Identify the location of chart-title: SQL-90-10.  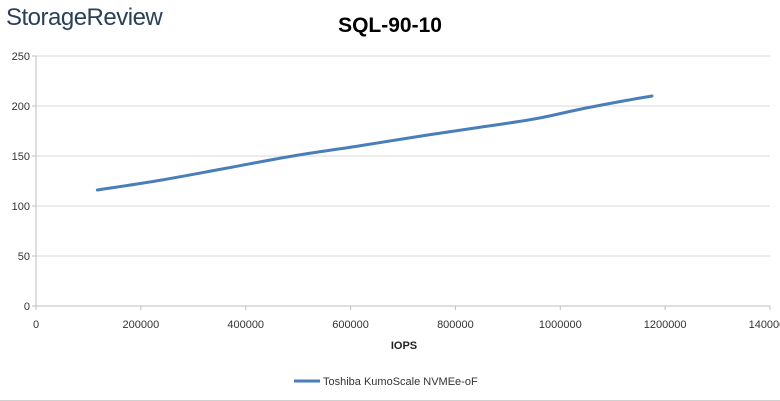
(390, 26).